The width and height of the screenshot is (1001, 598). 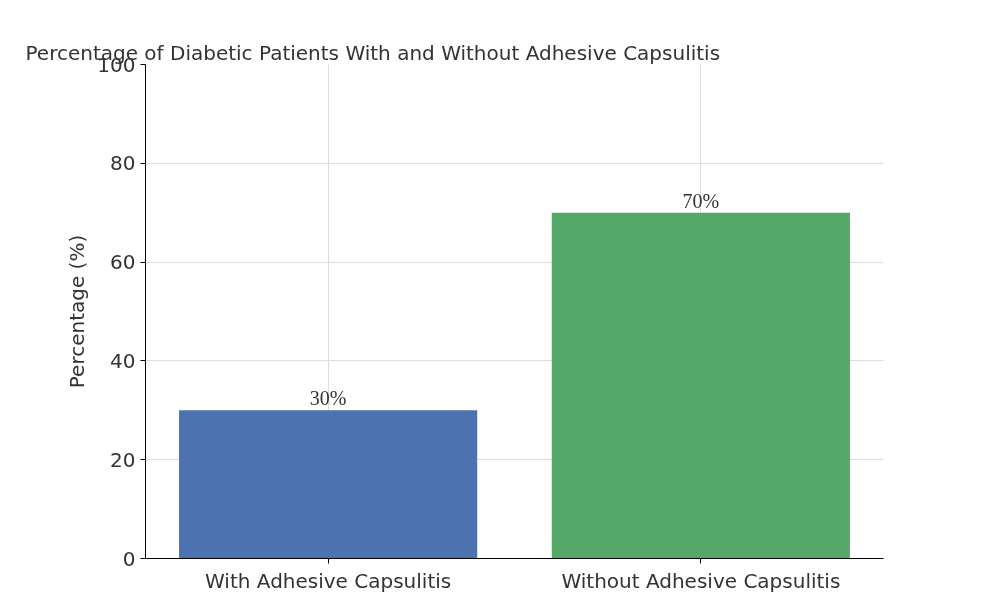 I want to click on y-tick-label: 60, so click(x=123, y=262).